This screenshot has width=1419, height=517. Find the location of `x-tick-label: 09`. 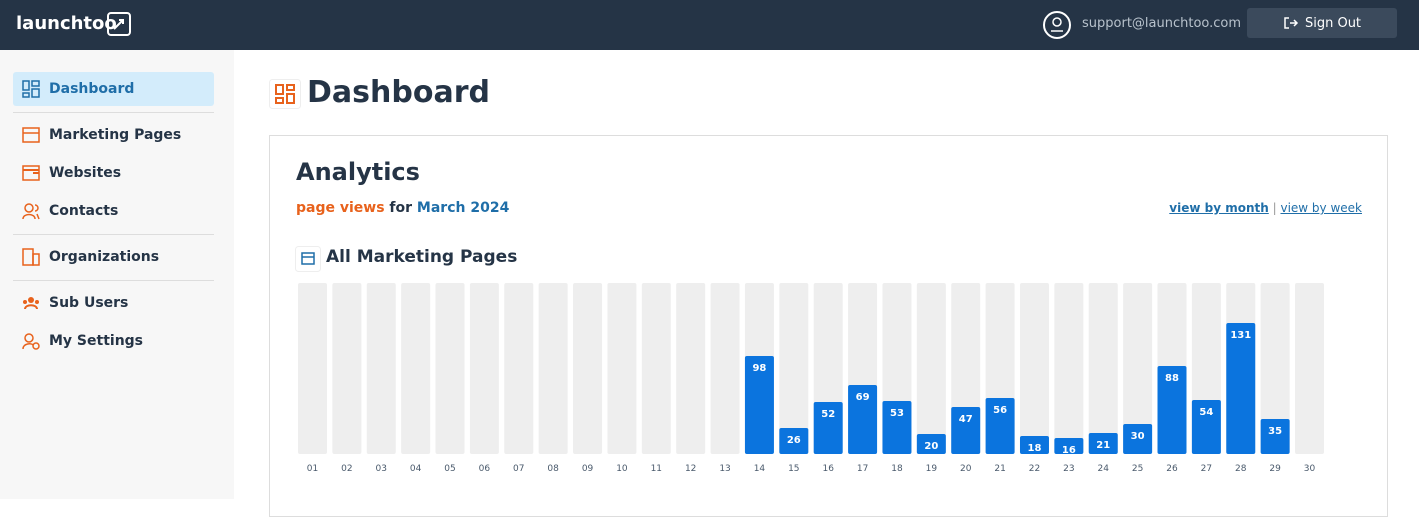

x-tick-label: 09 is located at coordinates (588, 469).